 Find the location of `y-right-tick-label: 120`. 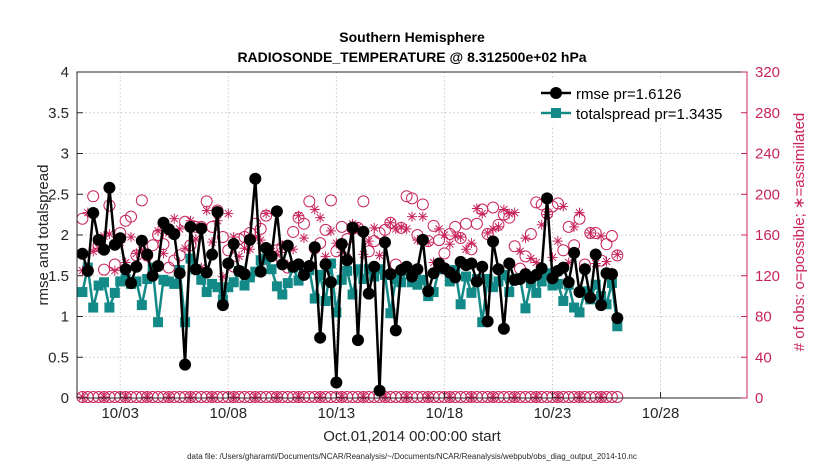

y-right-tick-label: 120 is located at coordinates (767, 276).